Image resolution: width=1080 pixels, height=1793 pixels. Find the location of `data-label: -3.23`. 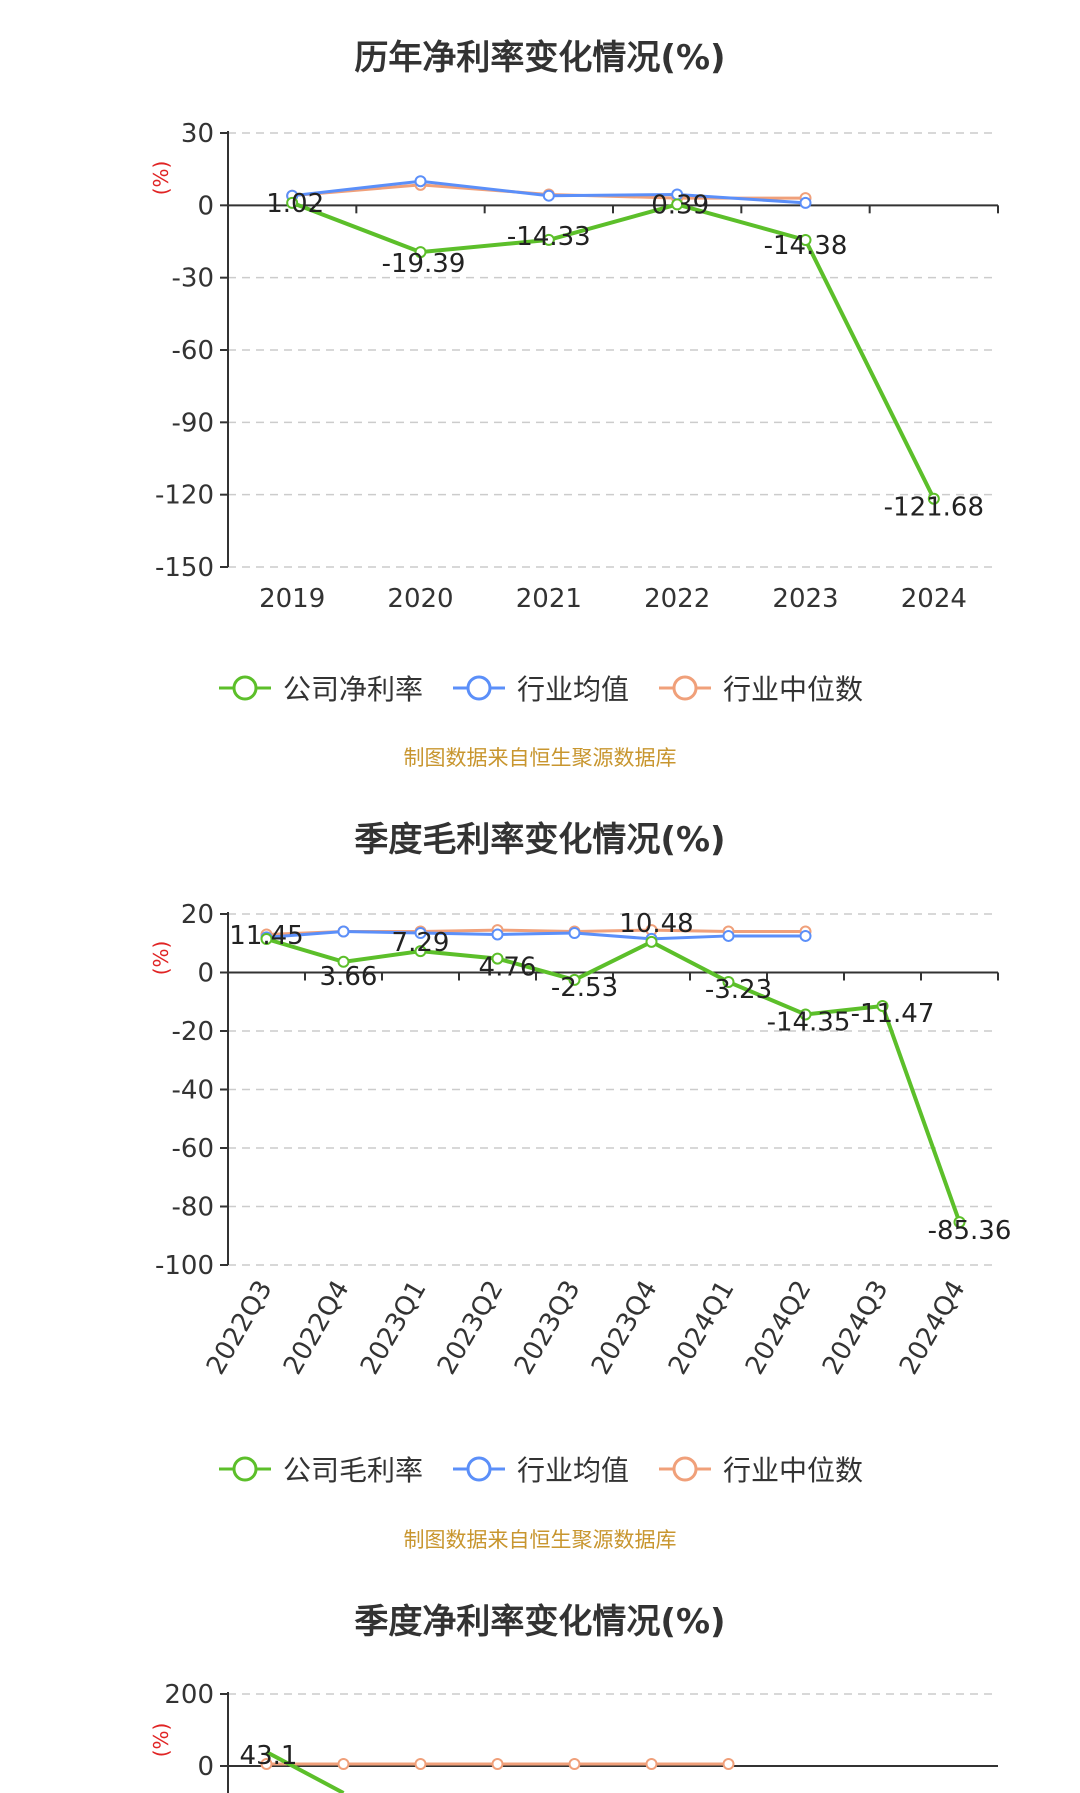

data-label: -3.23 is located at coordinates (738, 990).